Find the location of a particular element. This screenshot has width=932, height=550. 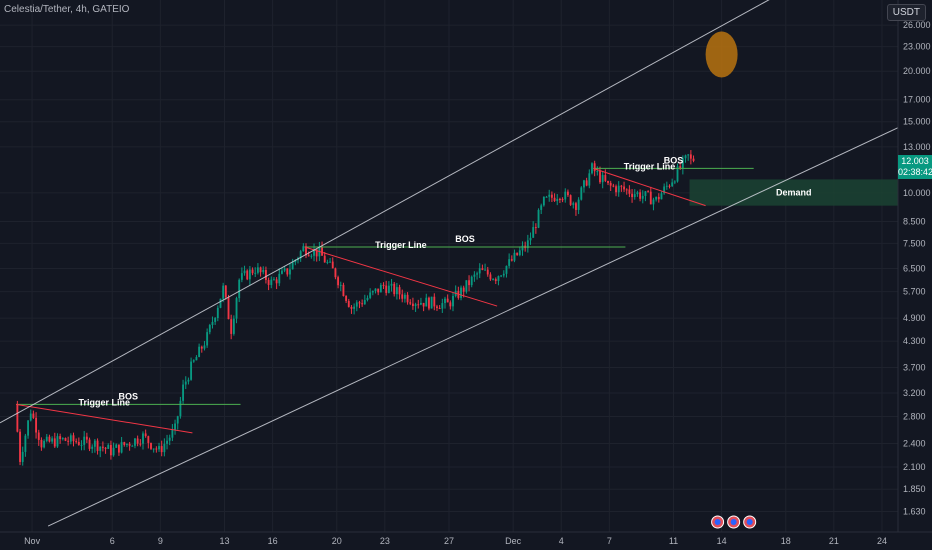

last-price-tag: 12.003 02:38:42 is located at coordinates (915, 167).